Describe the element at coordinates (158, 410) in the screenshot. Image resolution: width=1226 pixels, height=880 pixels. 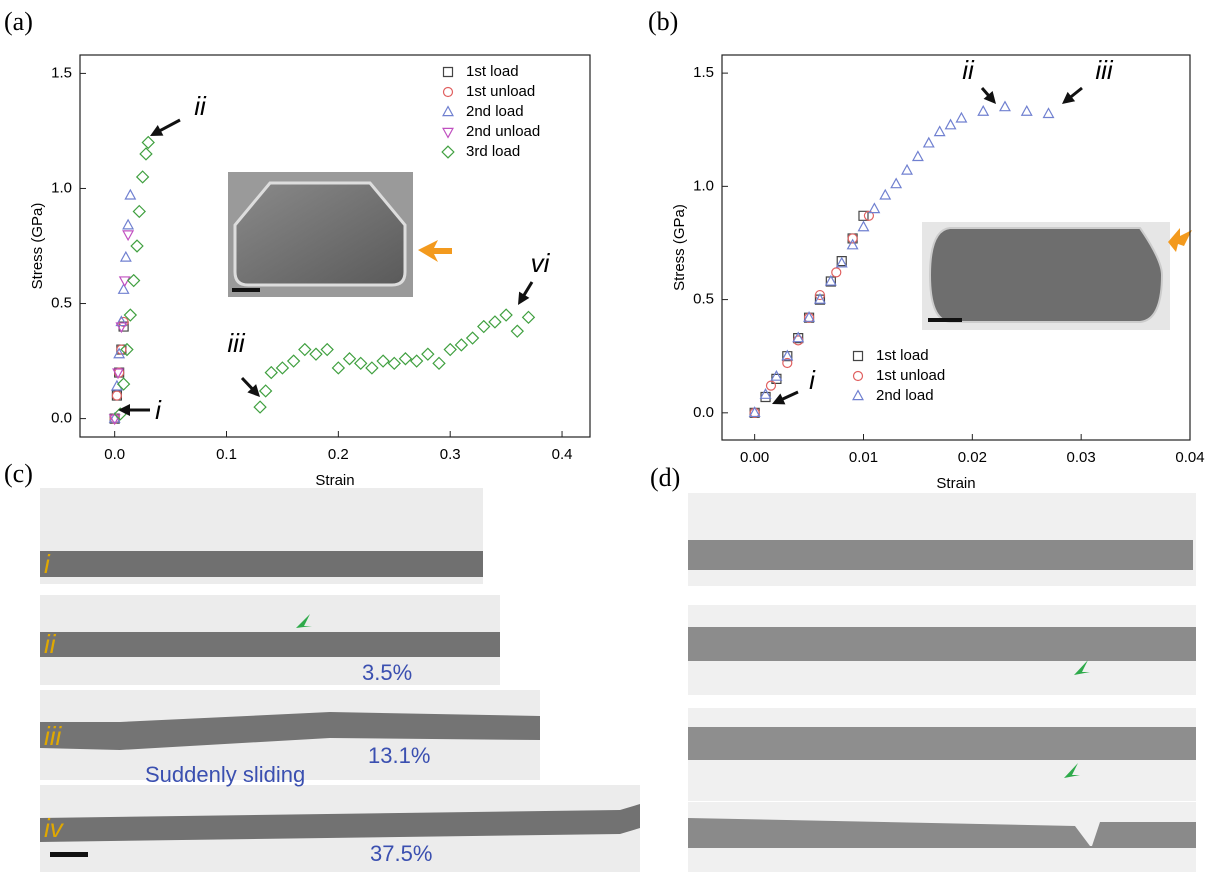
I see `annotation: i` at that location.